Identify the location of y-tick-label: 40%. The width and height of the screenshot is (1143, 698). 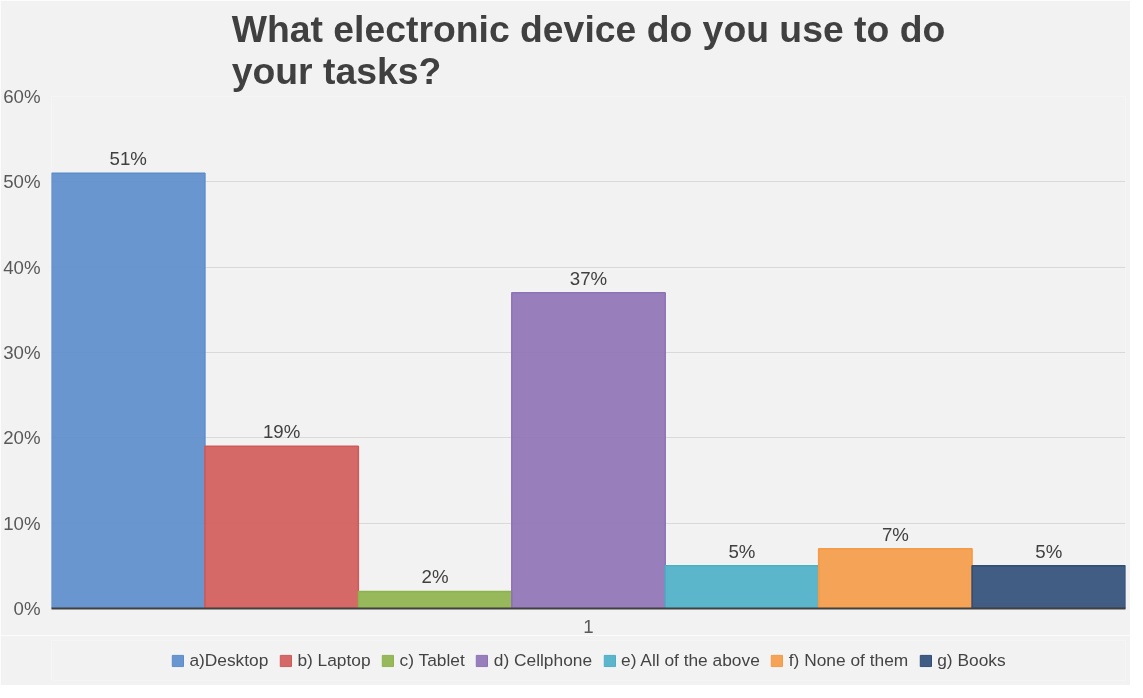
(22, 267).